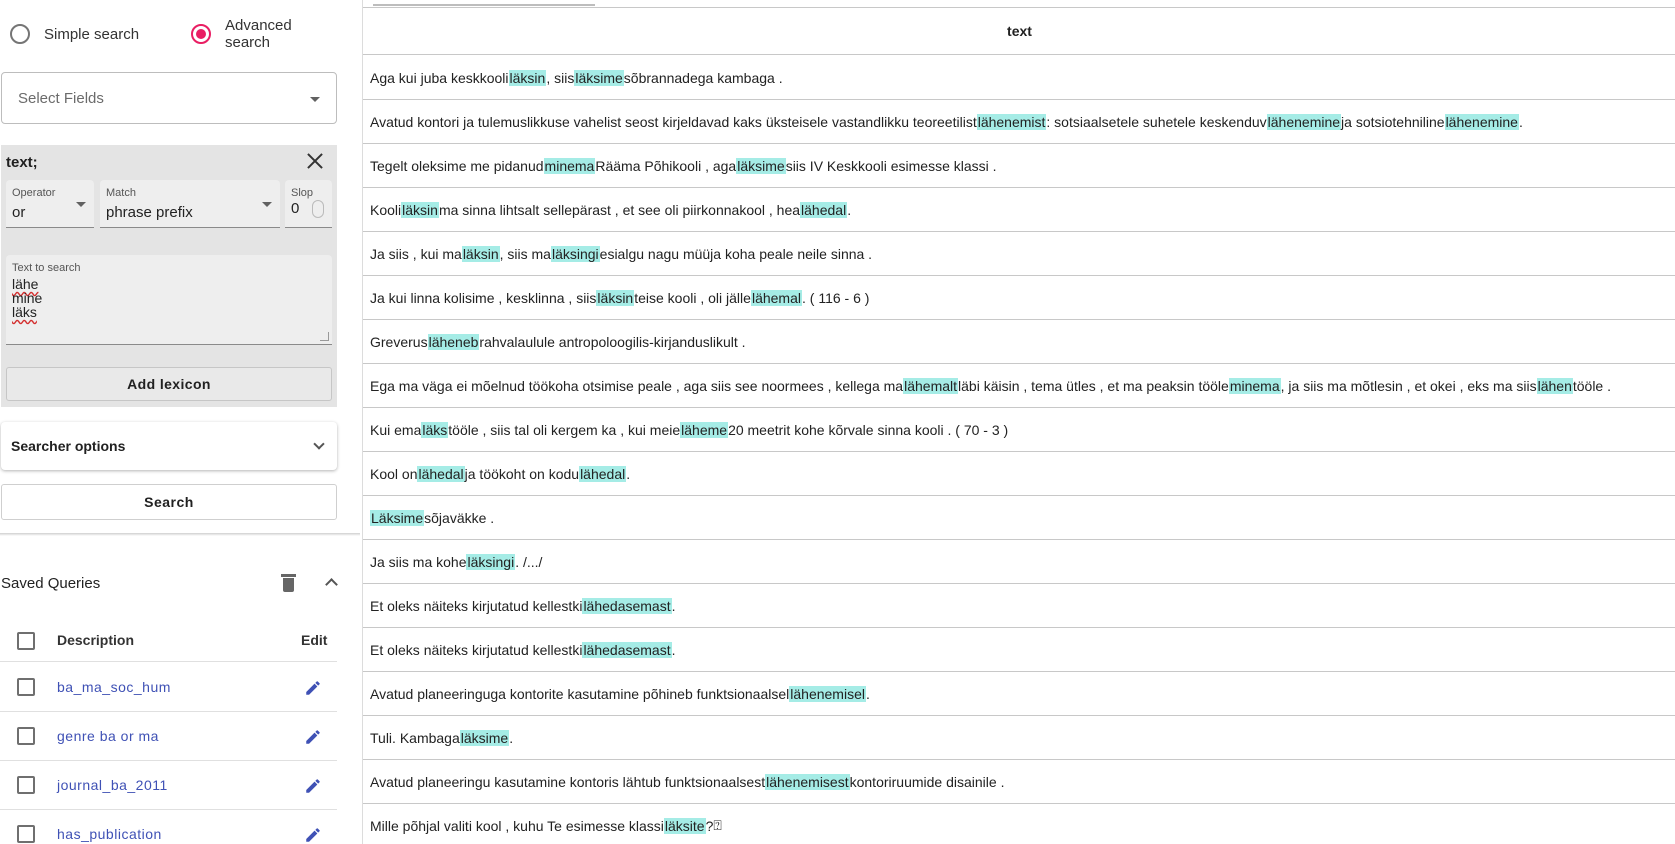  Describe the element at coordinates (169, 384) in the screenshot. I see `add-lexicon-button: Add lexicon` at that location.